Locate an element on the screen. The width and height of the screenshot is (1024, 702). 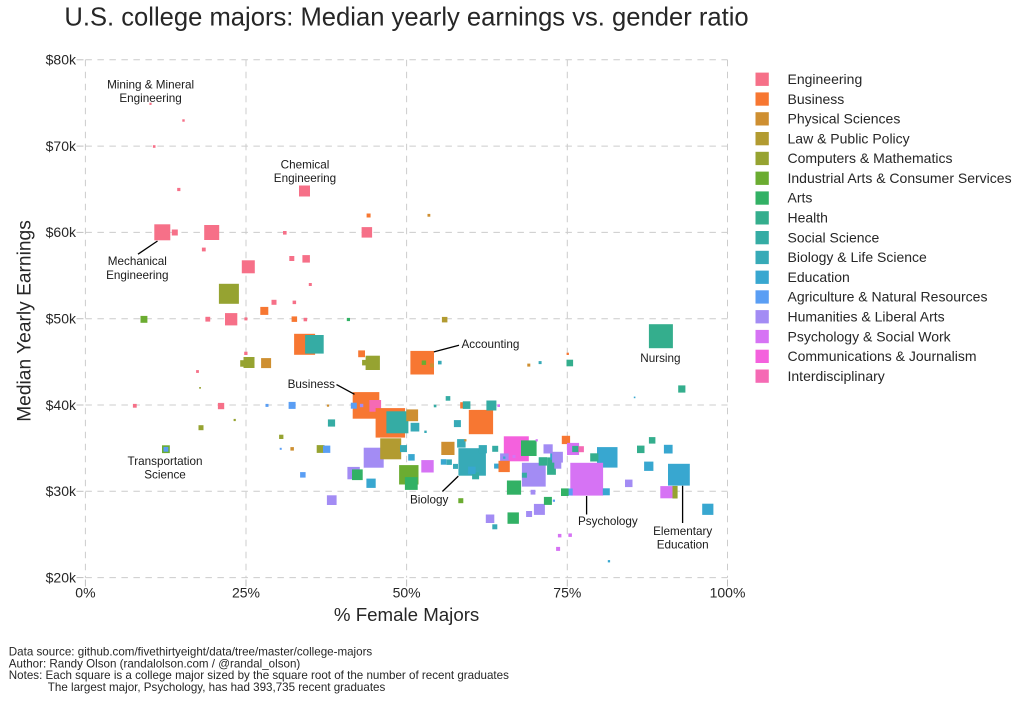
svg-text: Nursing is located at coordinates (660, 358).